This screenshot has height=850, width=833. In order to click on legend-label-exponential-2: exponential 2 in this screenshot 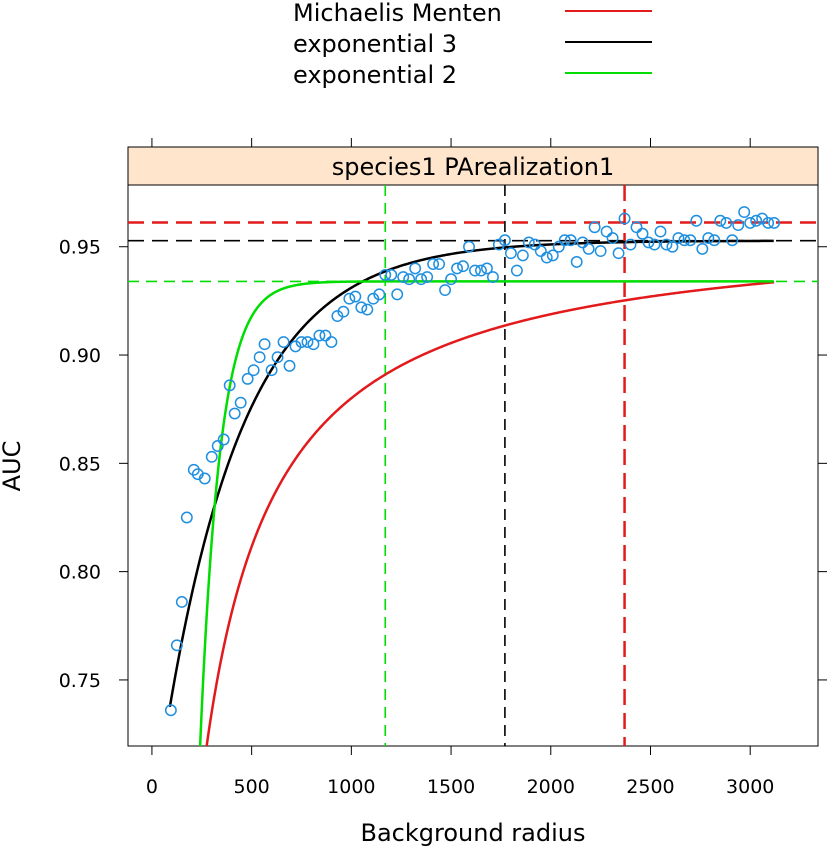, I will do `click(375, 75)`.